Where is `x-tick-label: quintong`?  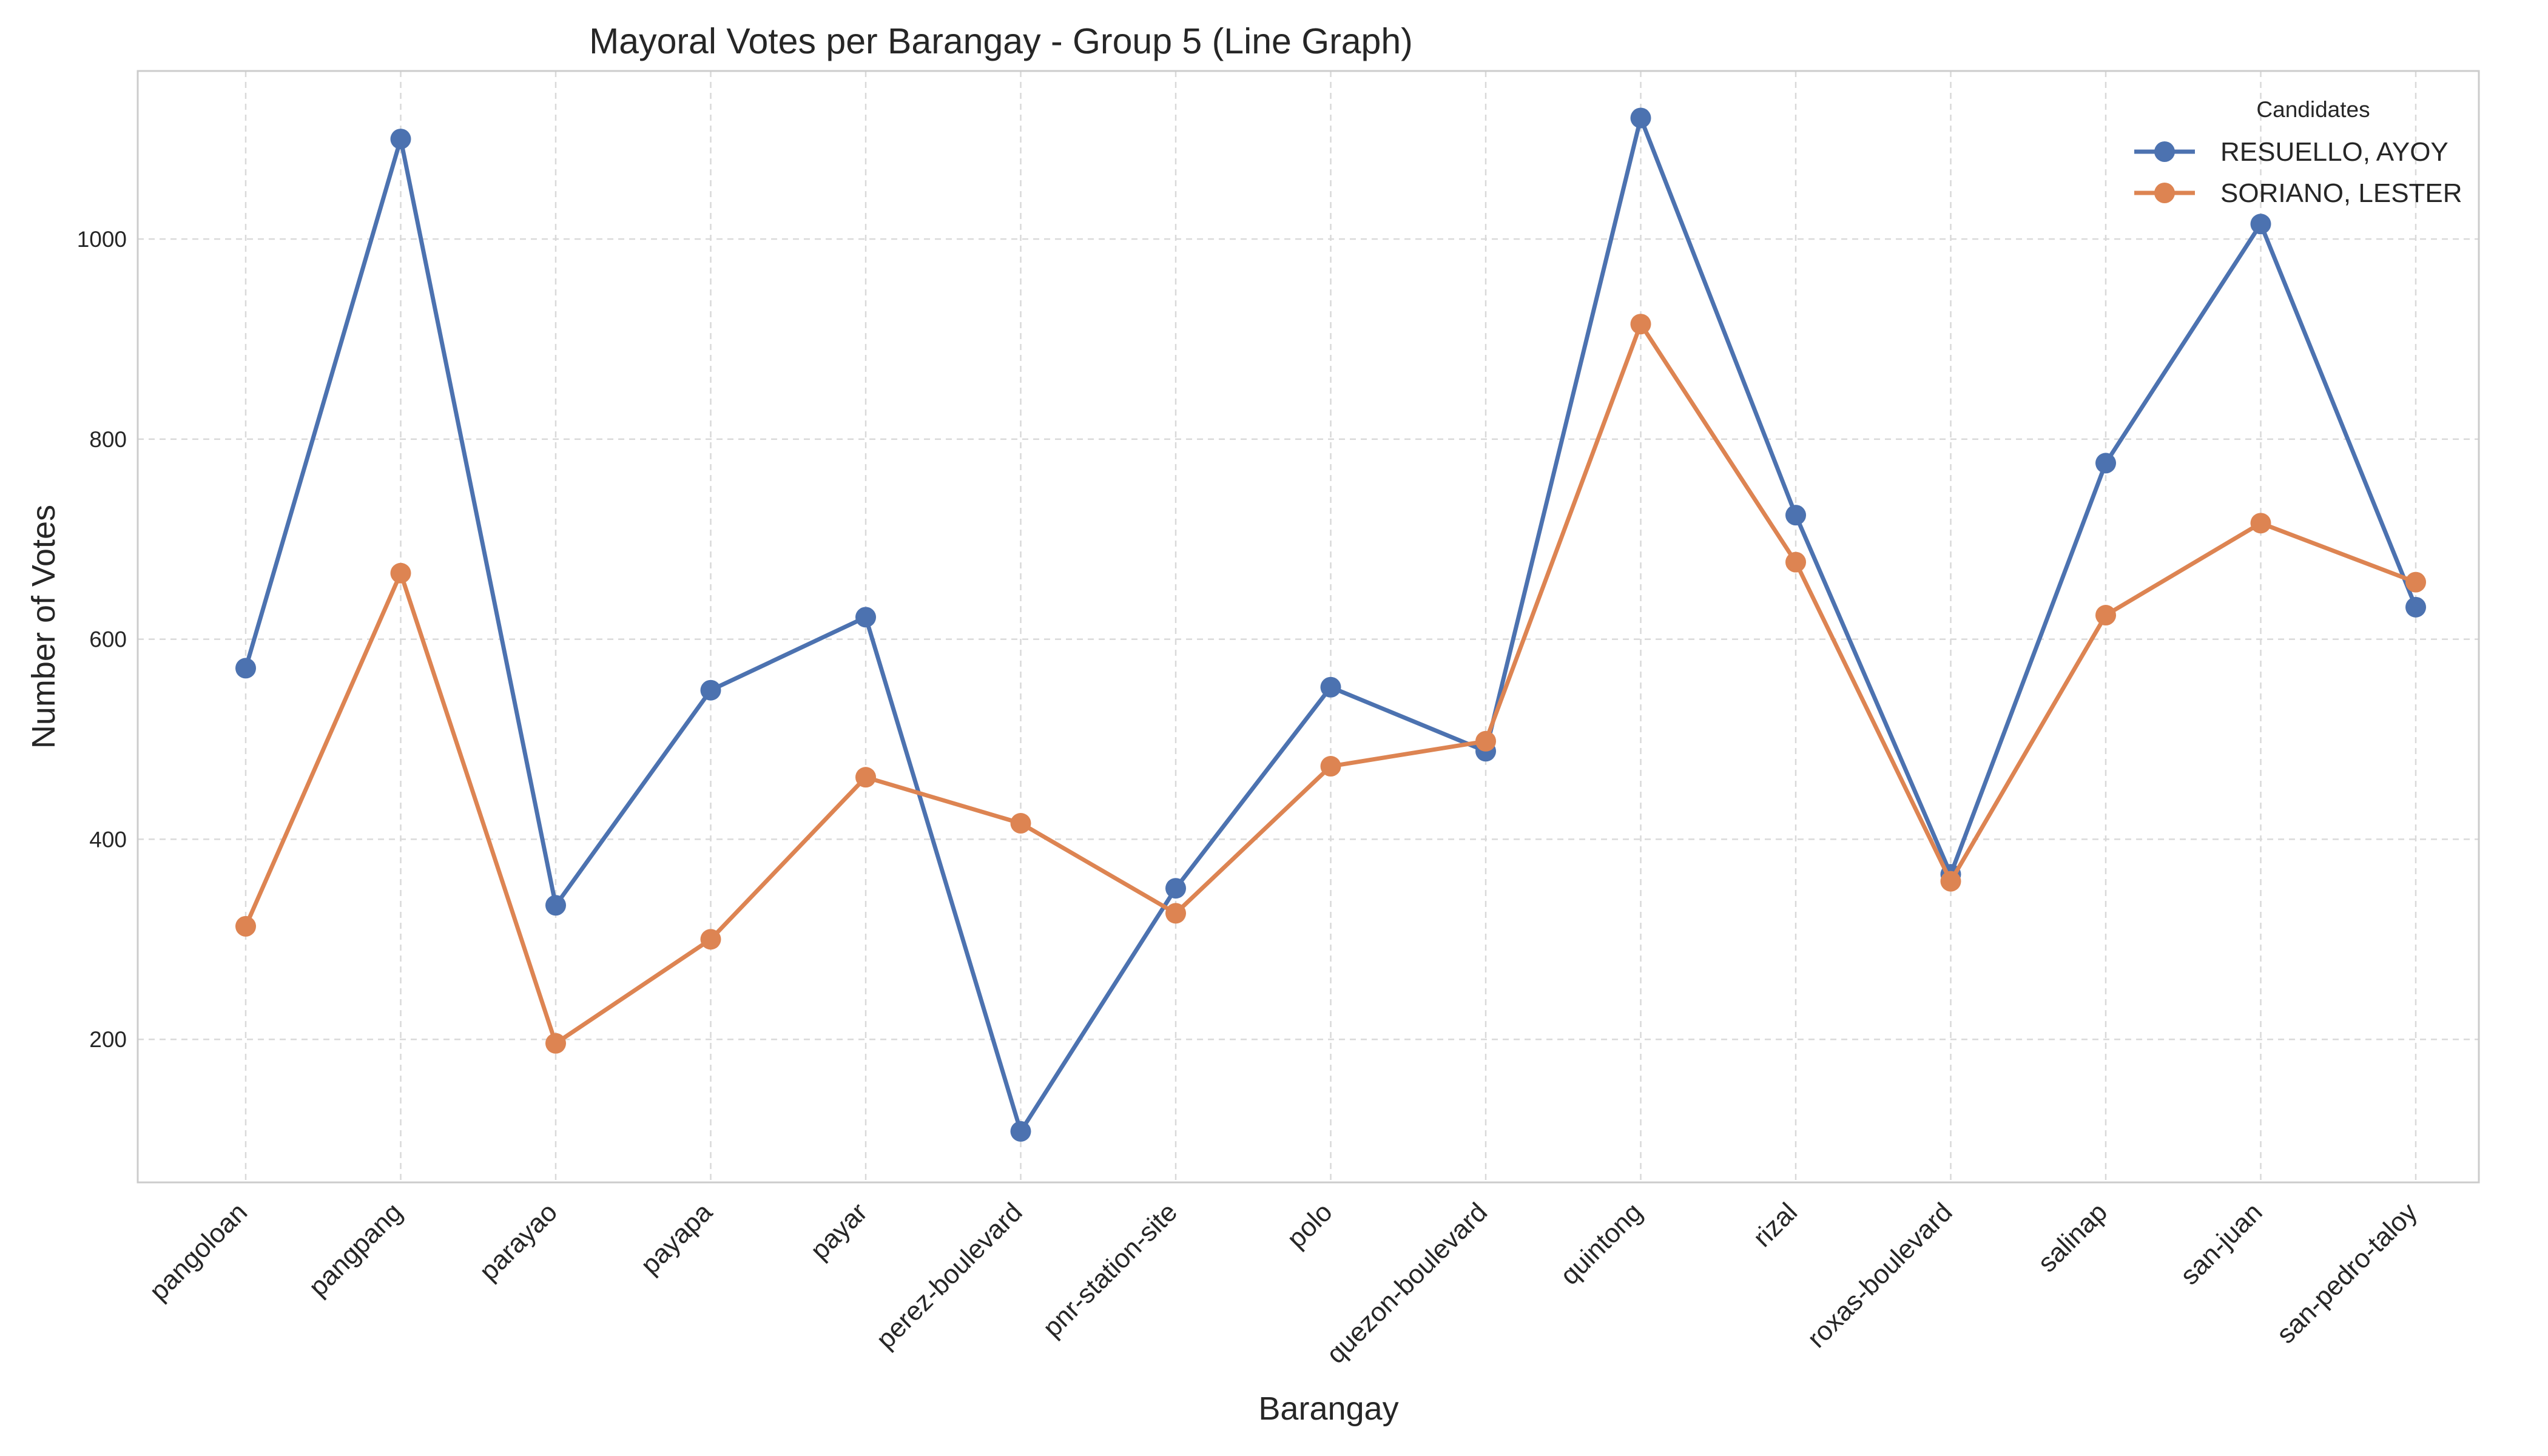
x-tick-label: quintong is located at coordinates (1601, 1243).